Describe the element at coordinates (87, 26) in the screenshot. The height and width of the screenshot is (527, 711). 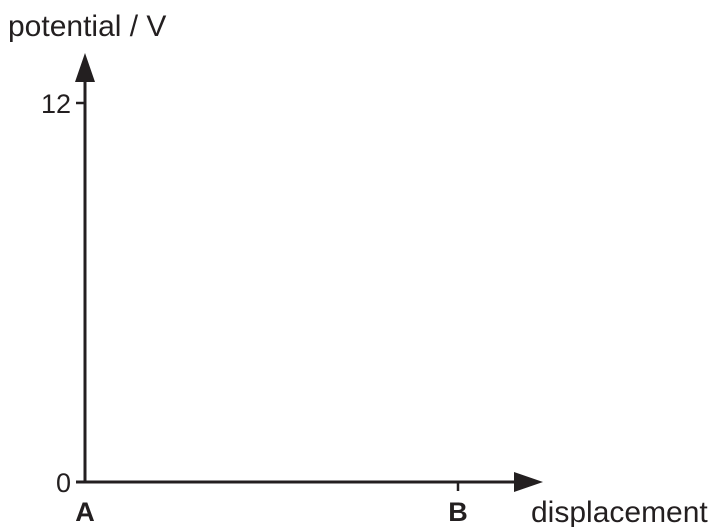
I see `y-axis-title: potential / V` at that location.